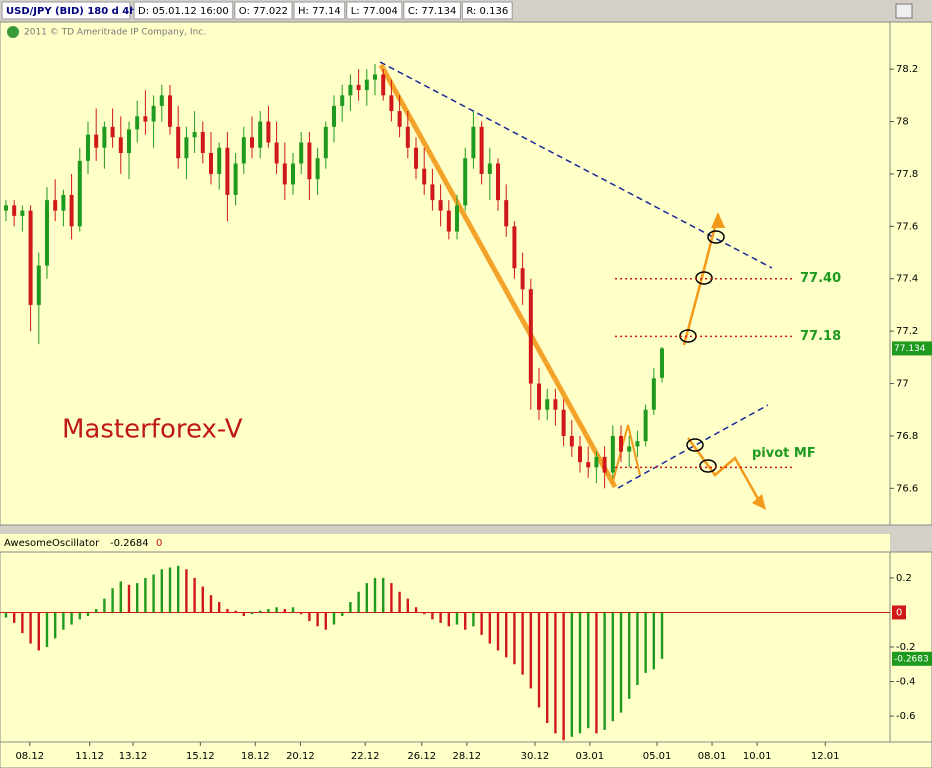 The width and height of the screenshot is (932, 768). Describe the element at coordinates (29, 756) in the screenshot. I see `x-tick-label: 08.12` at that location.